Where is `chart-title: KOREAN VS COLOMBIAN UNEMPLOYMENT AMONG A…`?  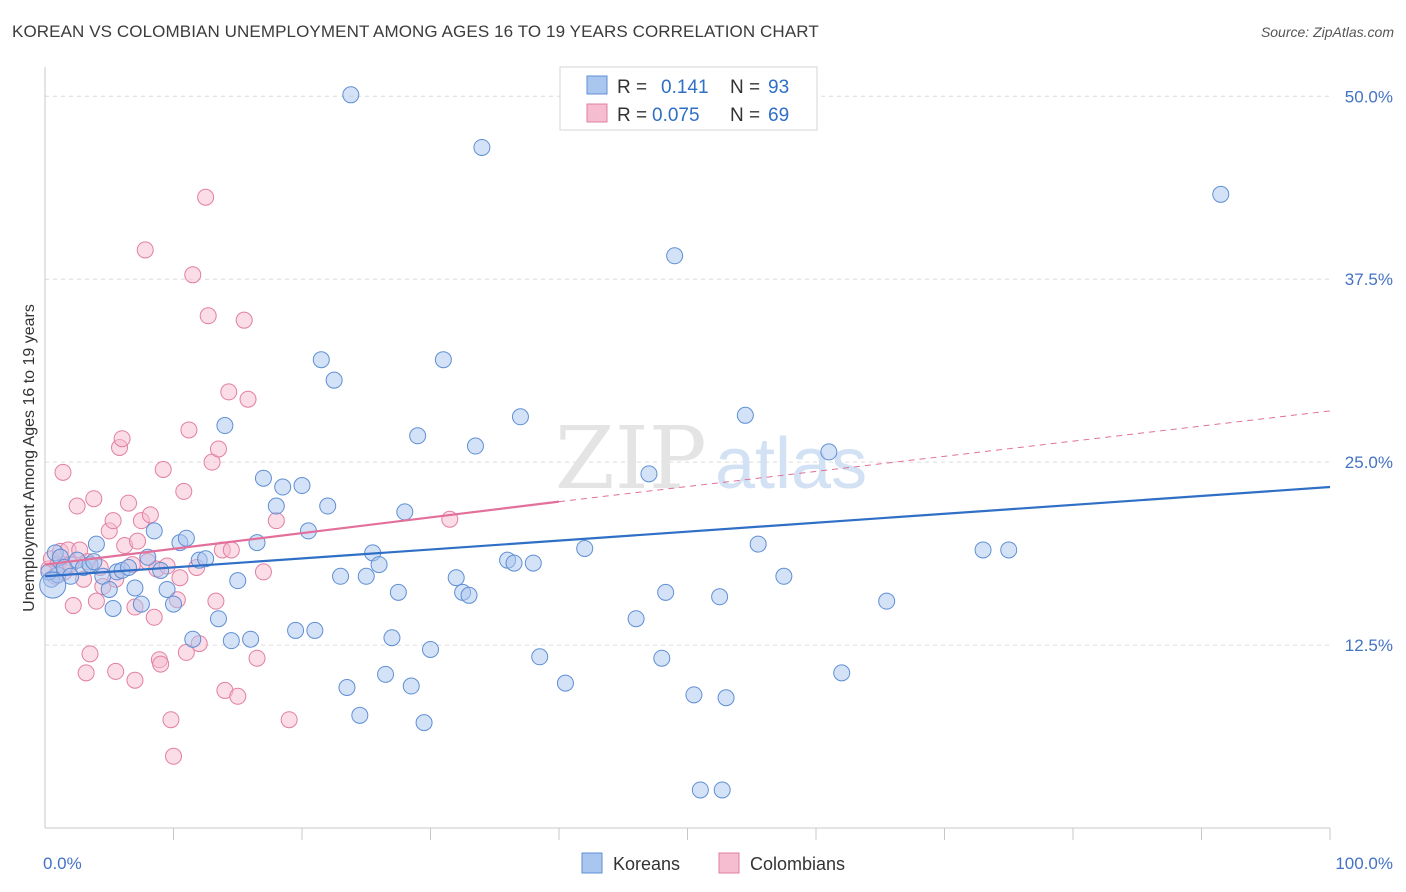 chart-title: KOREAN VS COLOMBIAN UNEMPLOYMENT AMONG A… is located at coordinates (415, 31).